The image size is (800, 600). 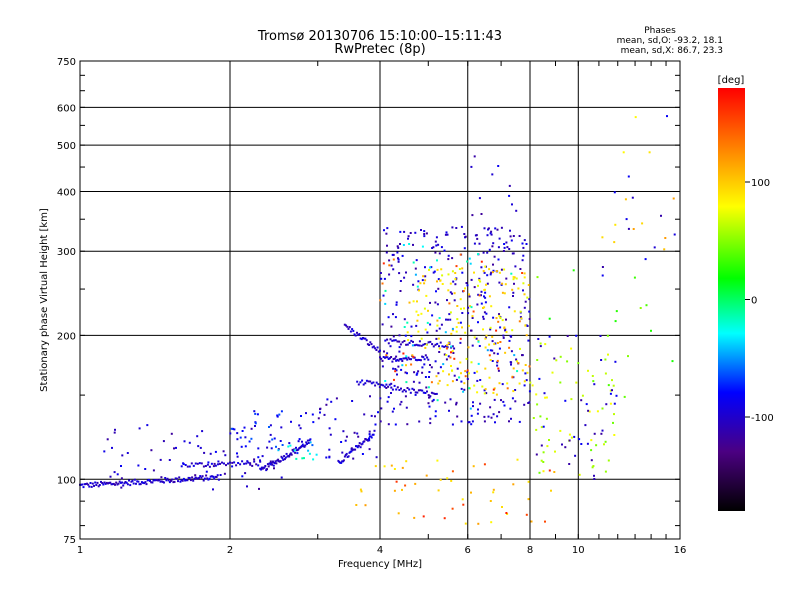 What do you see at coordinates (468, 550) in the screenshot?
I see `x-tick-label: 6` at bounding box center [468, 550].